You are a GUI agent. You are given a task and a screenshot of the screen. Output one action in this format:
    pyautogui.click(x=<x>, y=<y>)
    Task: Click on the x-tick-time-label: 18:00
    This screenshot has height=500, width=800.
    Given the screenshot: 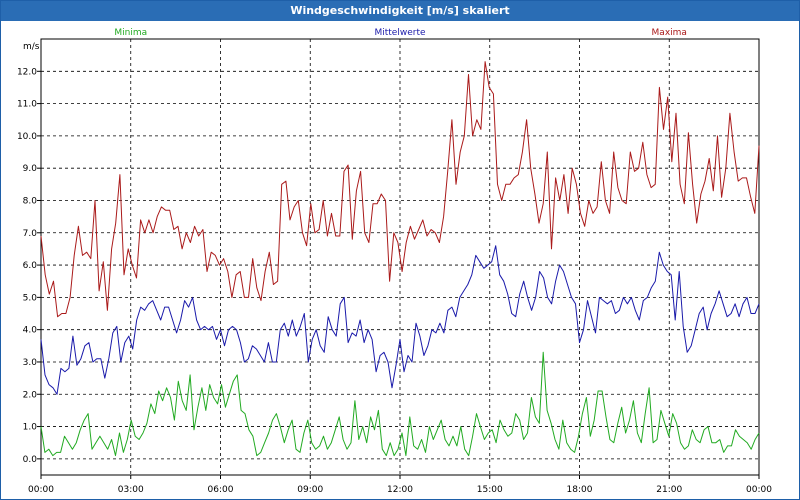 What is the action you would take?
    pyautogui.click(x=580, y=490)
    